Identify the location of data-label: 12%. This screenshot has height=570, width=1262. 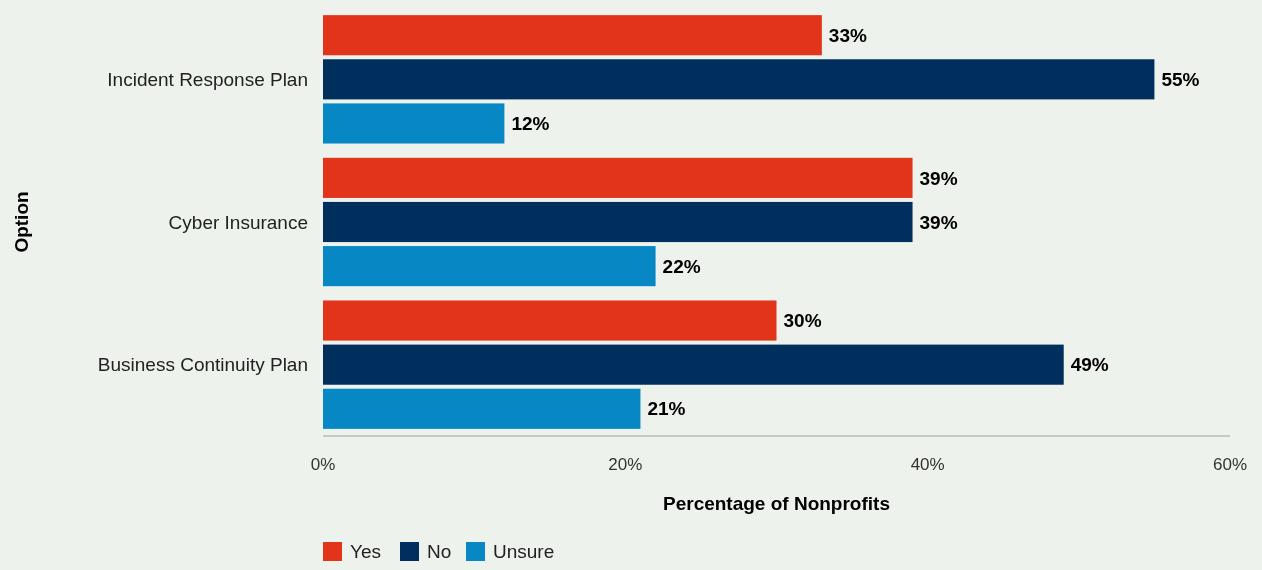
(530, 124).